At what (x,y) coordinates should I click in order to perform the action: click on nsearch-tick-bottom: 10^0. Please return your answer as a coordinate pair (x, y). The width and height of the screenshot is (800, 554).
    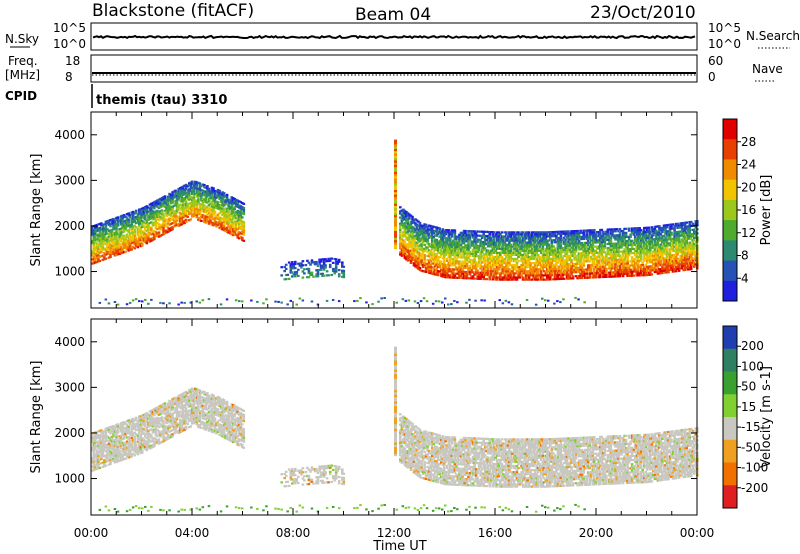
    Looking at the image, I should click on (724, 44).